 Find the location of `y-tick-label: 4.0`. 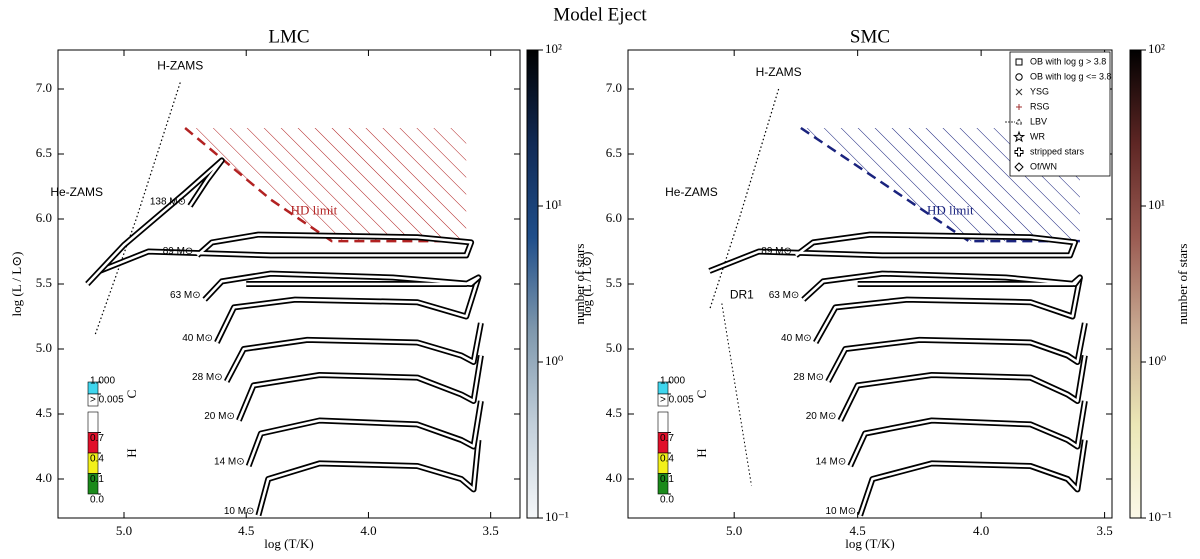

y-tick-label: 4.0 is located at coordinates (614, 477).